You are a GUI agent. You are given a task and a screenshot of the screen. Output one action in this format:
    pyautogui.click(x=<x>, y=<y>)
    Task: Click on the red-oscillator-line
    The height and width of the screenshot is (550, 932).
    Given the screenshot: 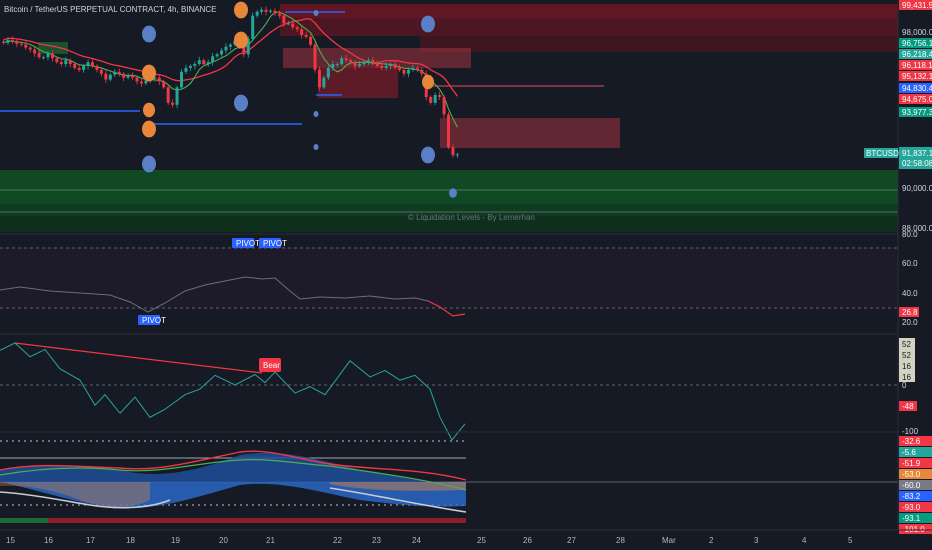 What is the action you would take?
    pyautogui.click(x=233, y=465)
    